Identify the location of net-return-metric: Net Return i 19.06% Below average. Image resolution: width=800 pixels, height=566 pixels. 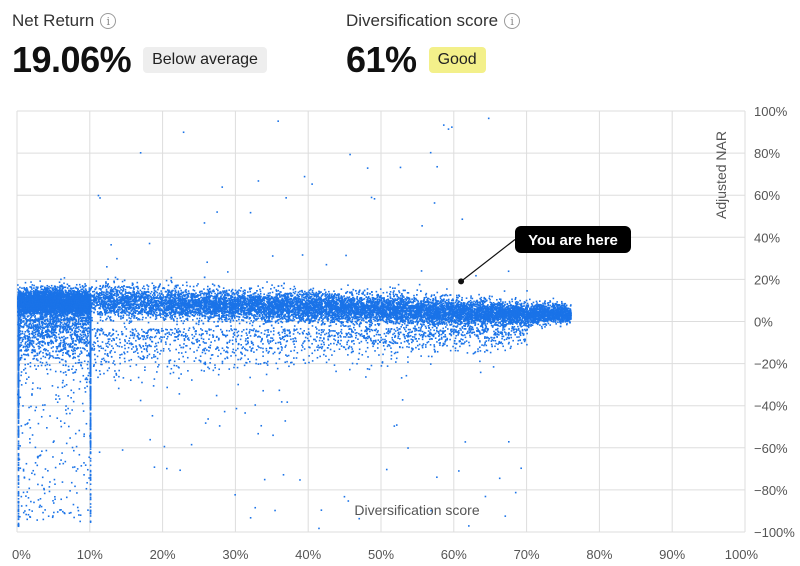
(139, 45).